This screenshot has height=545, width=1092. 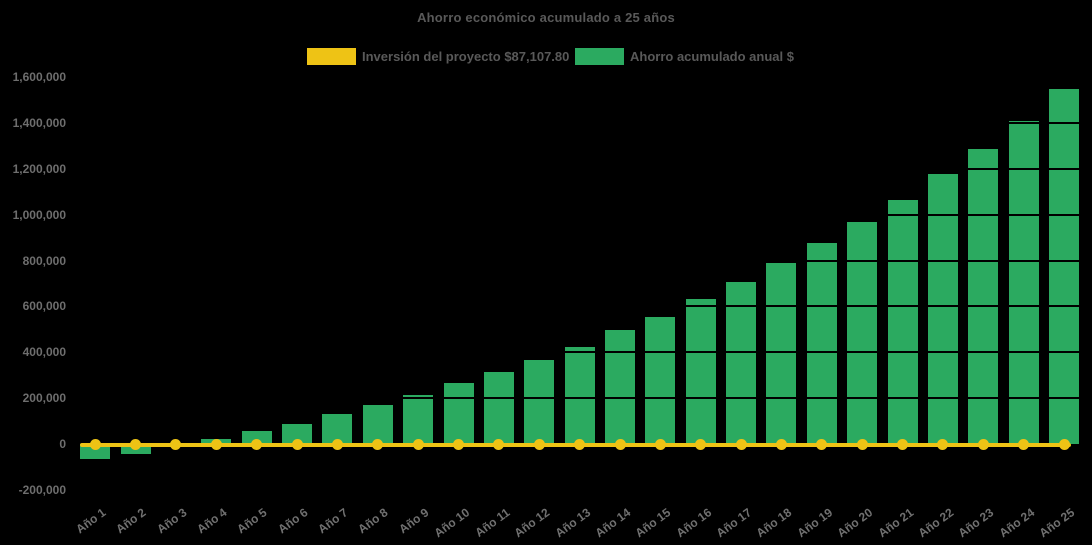 What do you see at coordinates (700, 371) in the screenshot?
I see `bar-año-16` at bounding box center [700, 371].